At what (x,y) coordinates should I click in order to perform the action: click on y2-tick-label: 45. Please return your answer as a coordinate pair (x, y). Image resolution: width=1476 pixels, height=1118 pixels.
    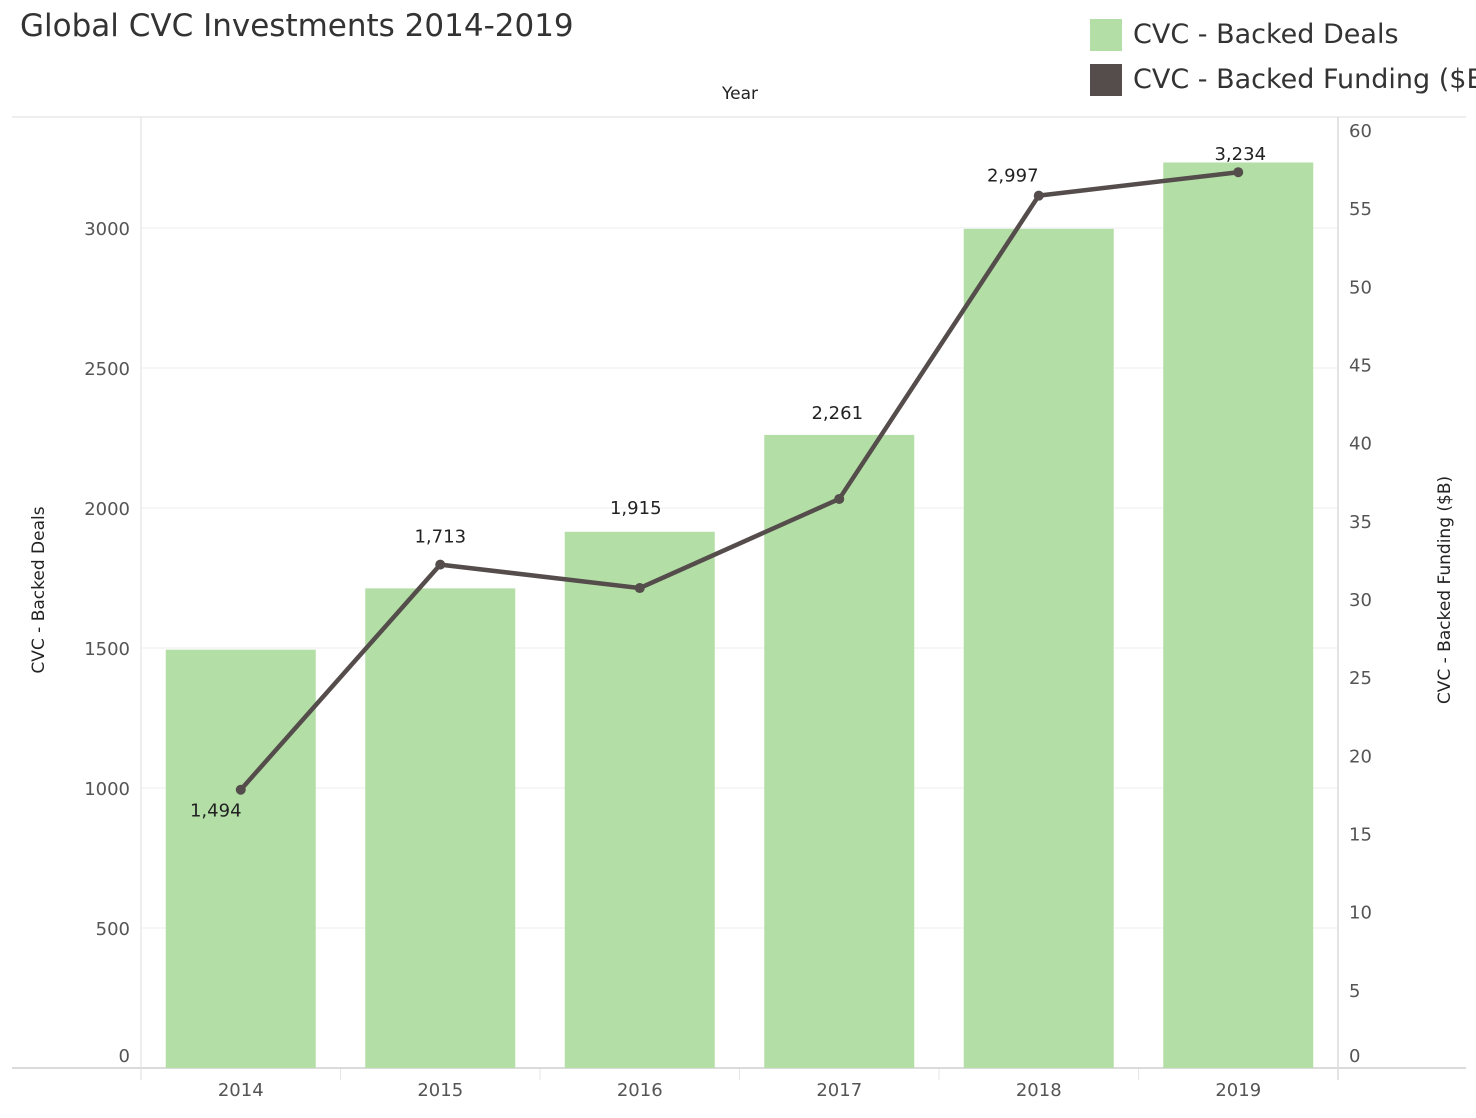
    Looking at the image, I should click on (1360, 366).